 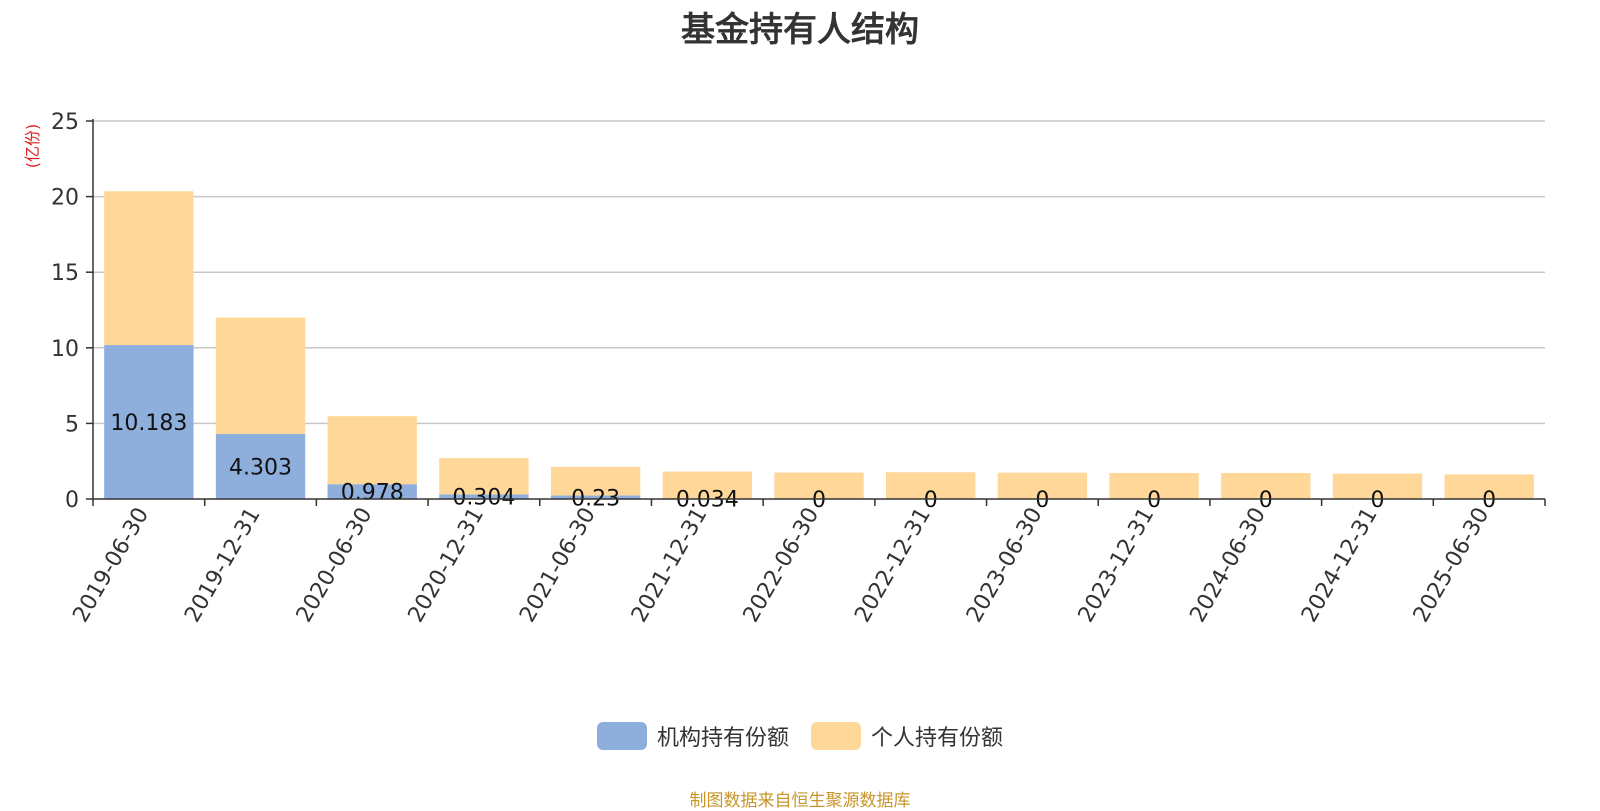 I want to click on x-tick-label: 2025-06-30, so click(x=1452, y=565).